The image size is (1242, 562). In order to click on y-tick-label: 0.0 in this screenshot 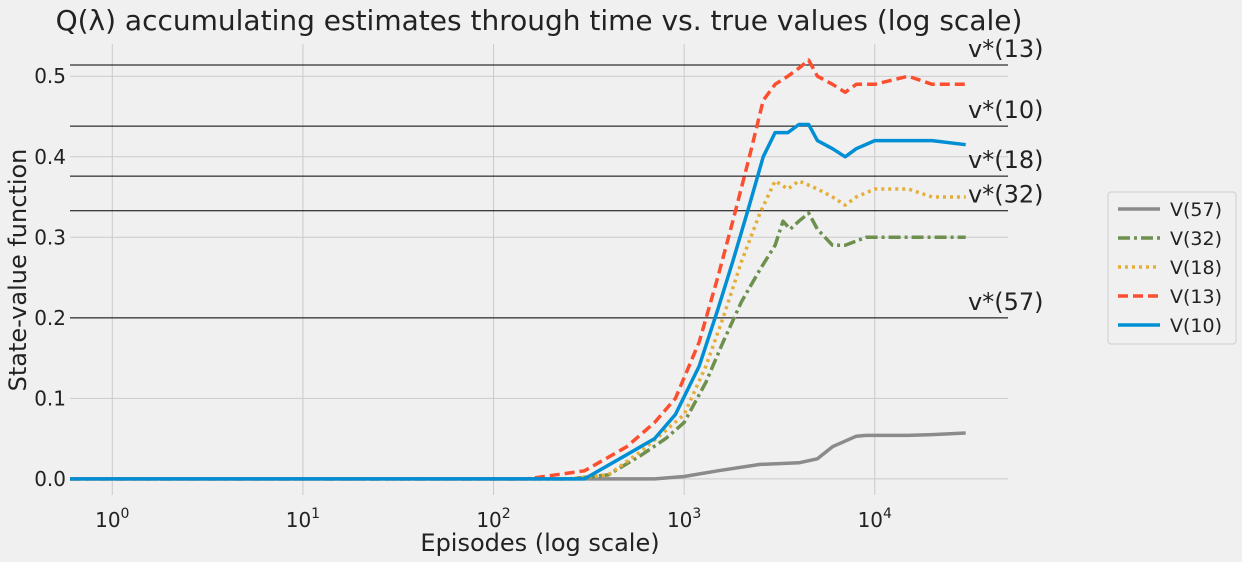, I will do `click(50, 479)`.